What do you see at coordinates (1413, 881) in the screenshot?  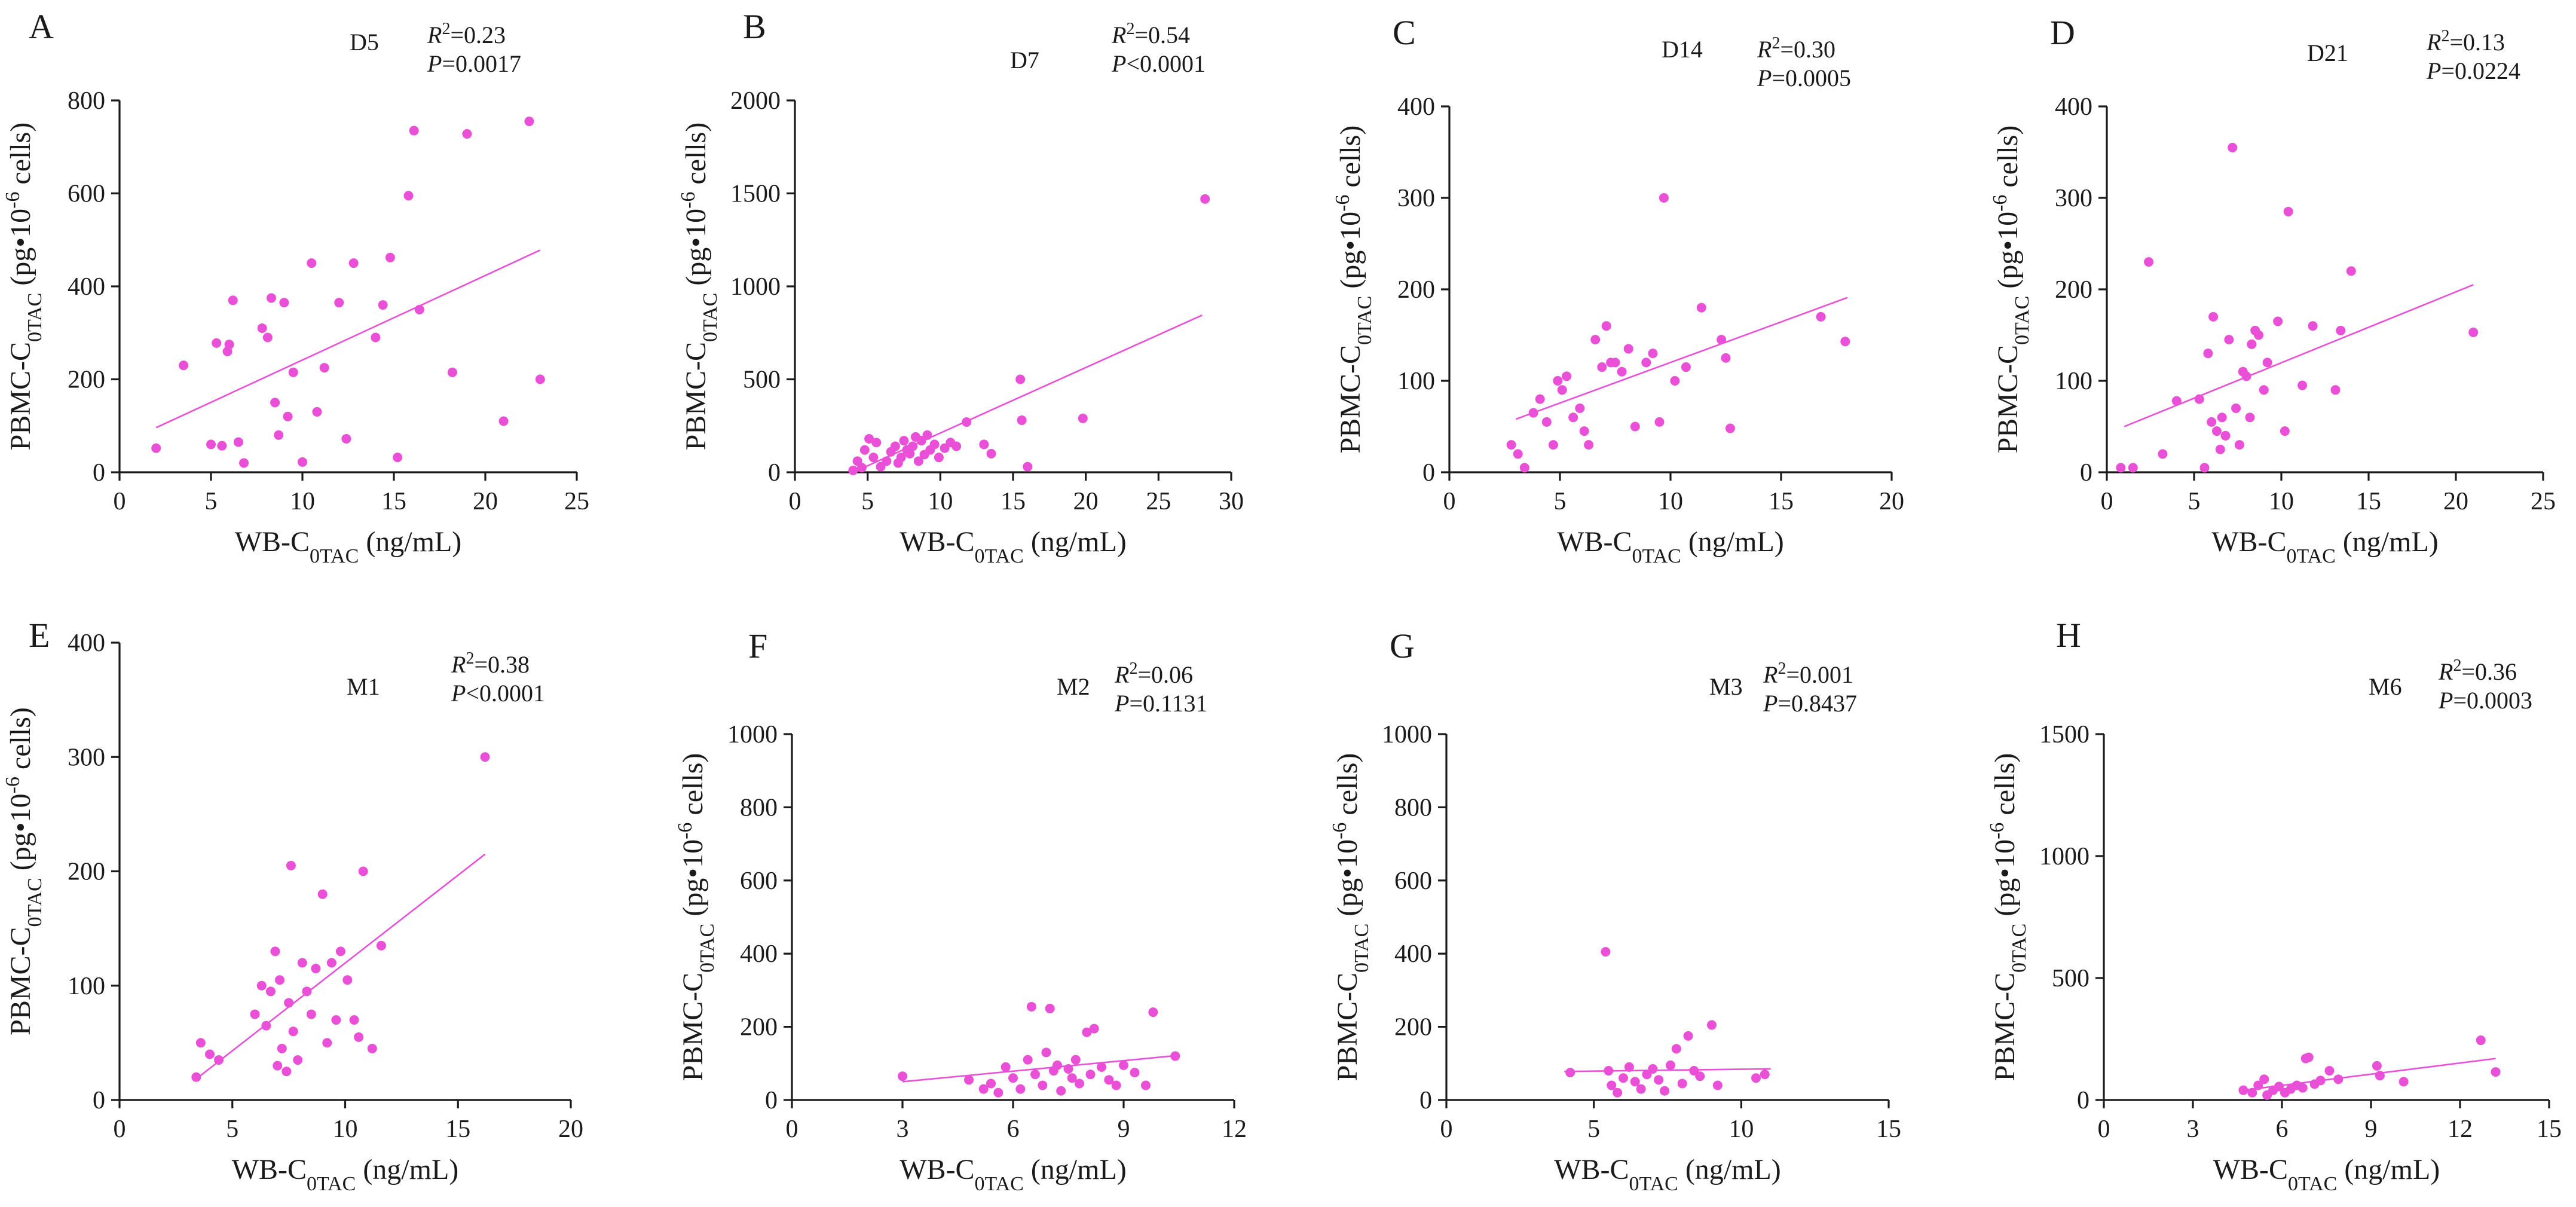 I see `y-tick-label: 600` at bounding box center [1413, 881].